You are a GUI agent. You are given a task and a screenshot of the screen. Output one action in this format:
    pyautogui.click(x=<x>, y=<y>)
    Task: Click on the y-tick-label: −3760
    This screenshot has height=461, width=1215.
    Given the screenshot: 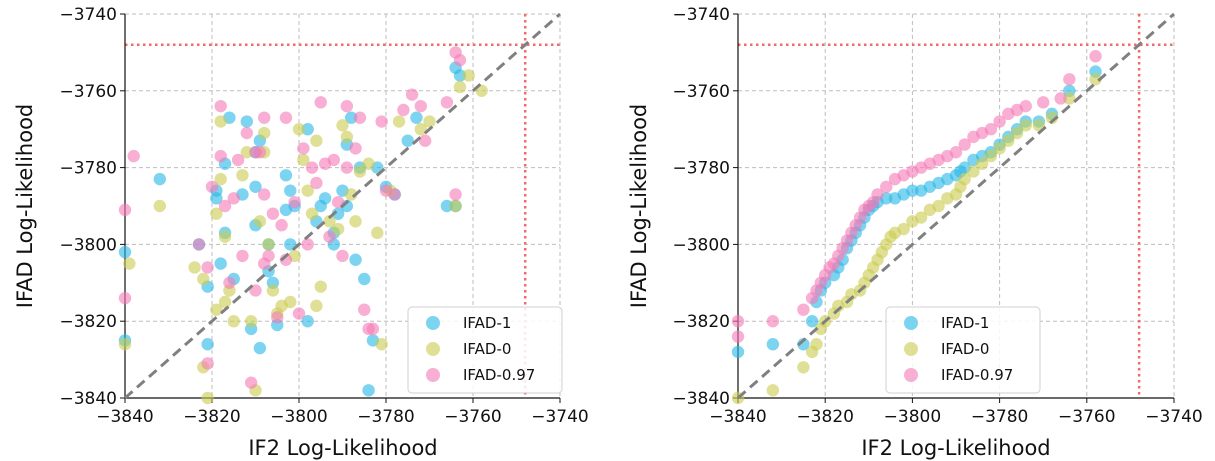 What is the action you would take?
    pyautogui.click(x=88, y=92)
    